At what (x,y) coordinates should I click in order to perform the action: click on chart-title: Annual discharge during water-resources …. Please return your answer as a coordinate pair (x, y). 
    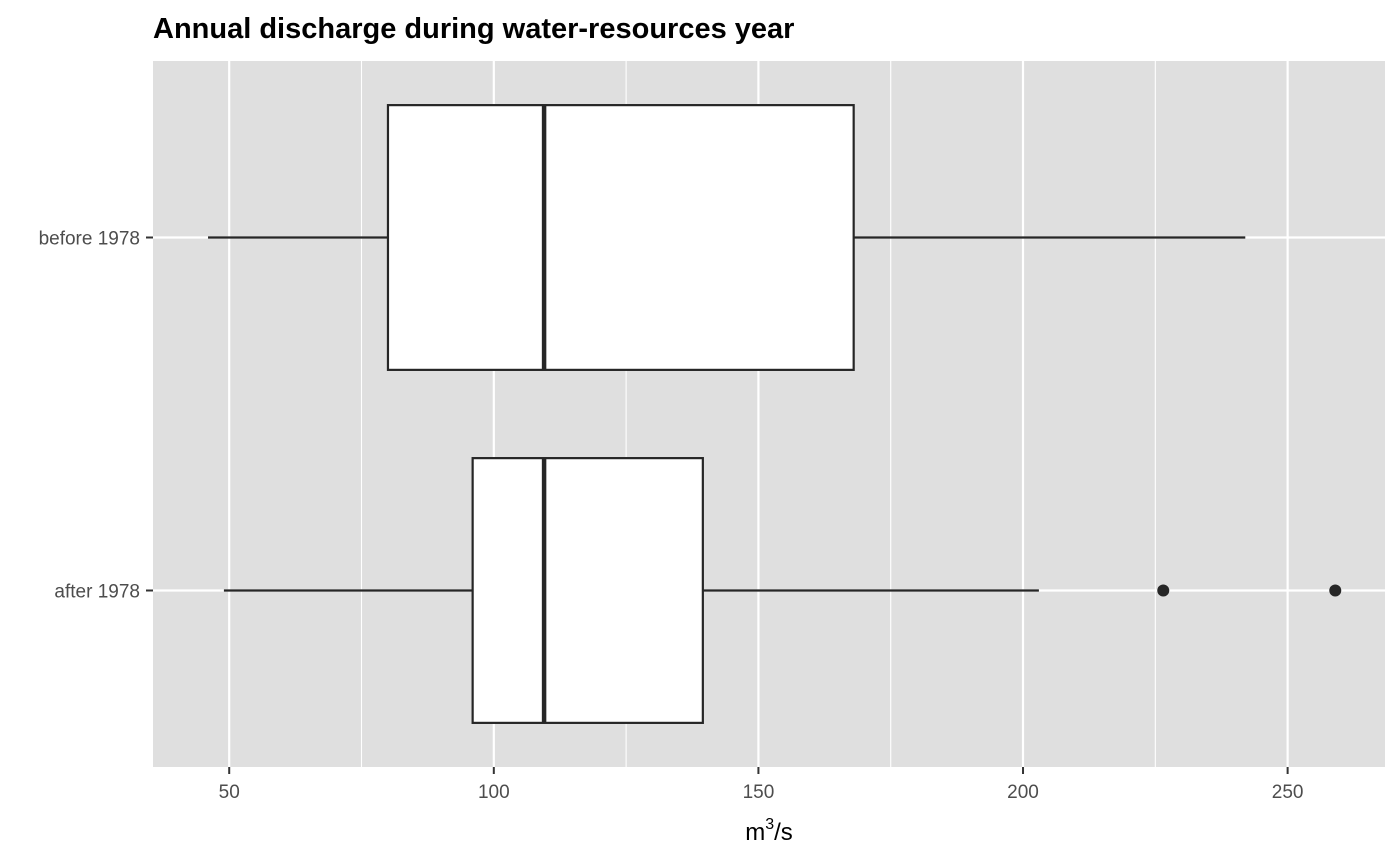
    Looking at the image, I should click on (473, 29).